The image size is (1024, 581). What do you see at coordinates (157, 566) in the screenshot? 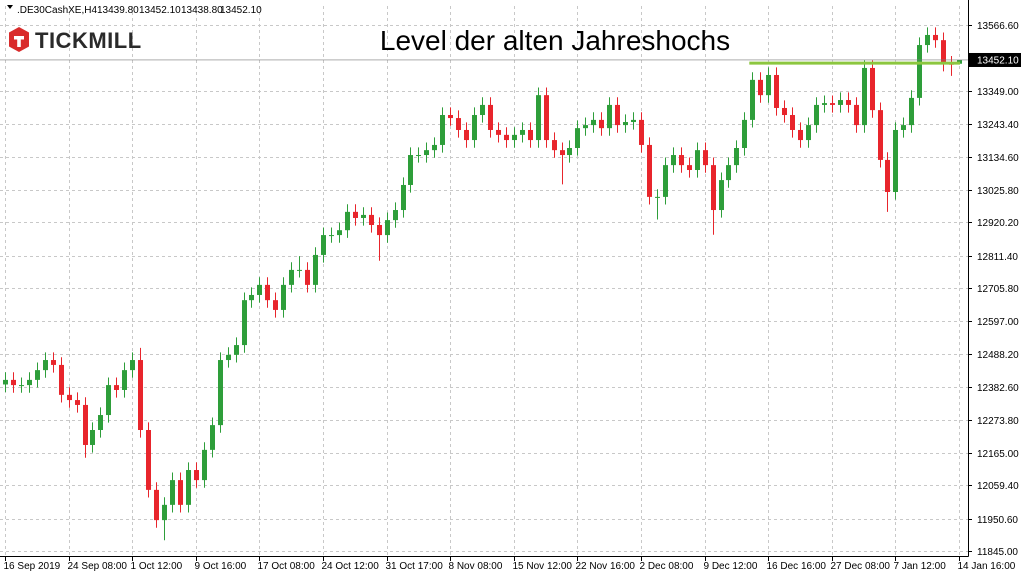
I see `x-tick-label: 1 Oct 12:00` at bounding box center [157, 566].